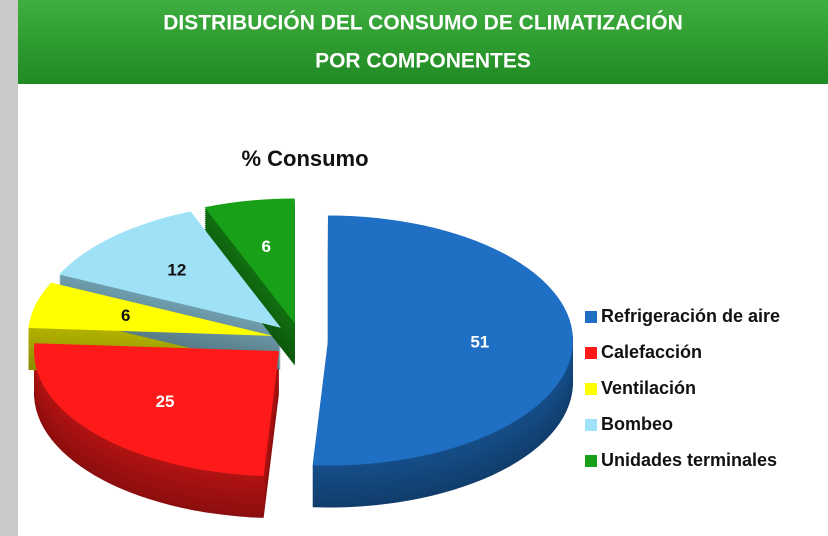 This screenshot has height=536, width=828. What do you see at coordinates (690, 316) in the screenshot?
I see `legend-label: Refrigeración de aire` at bounding box center [690, 316].